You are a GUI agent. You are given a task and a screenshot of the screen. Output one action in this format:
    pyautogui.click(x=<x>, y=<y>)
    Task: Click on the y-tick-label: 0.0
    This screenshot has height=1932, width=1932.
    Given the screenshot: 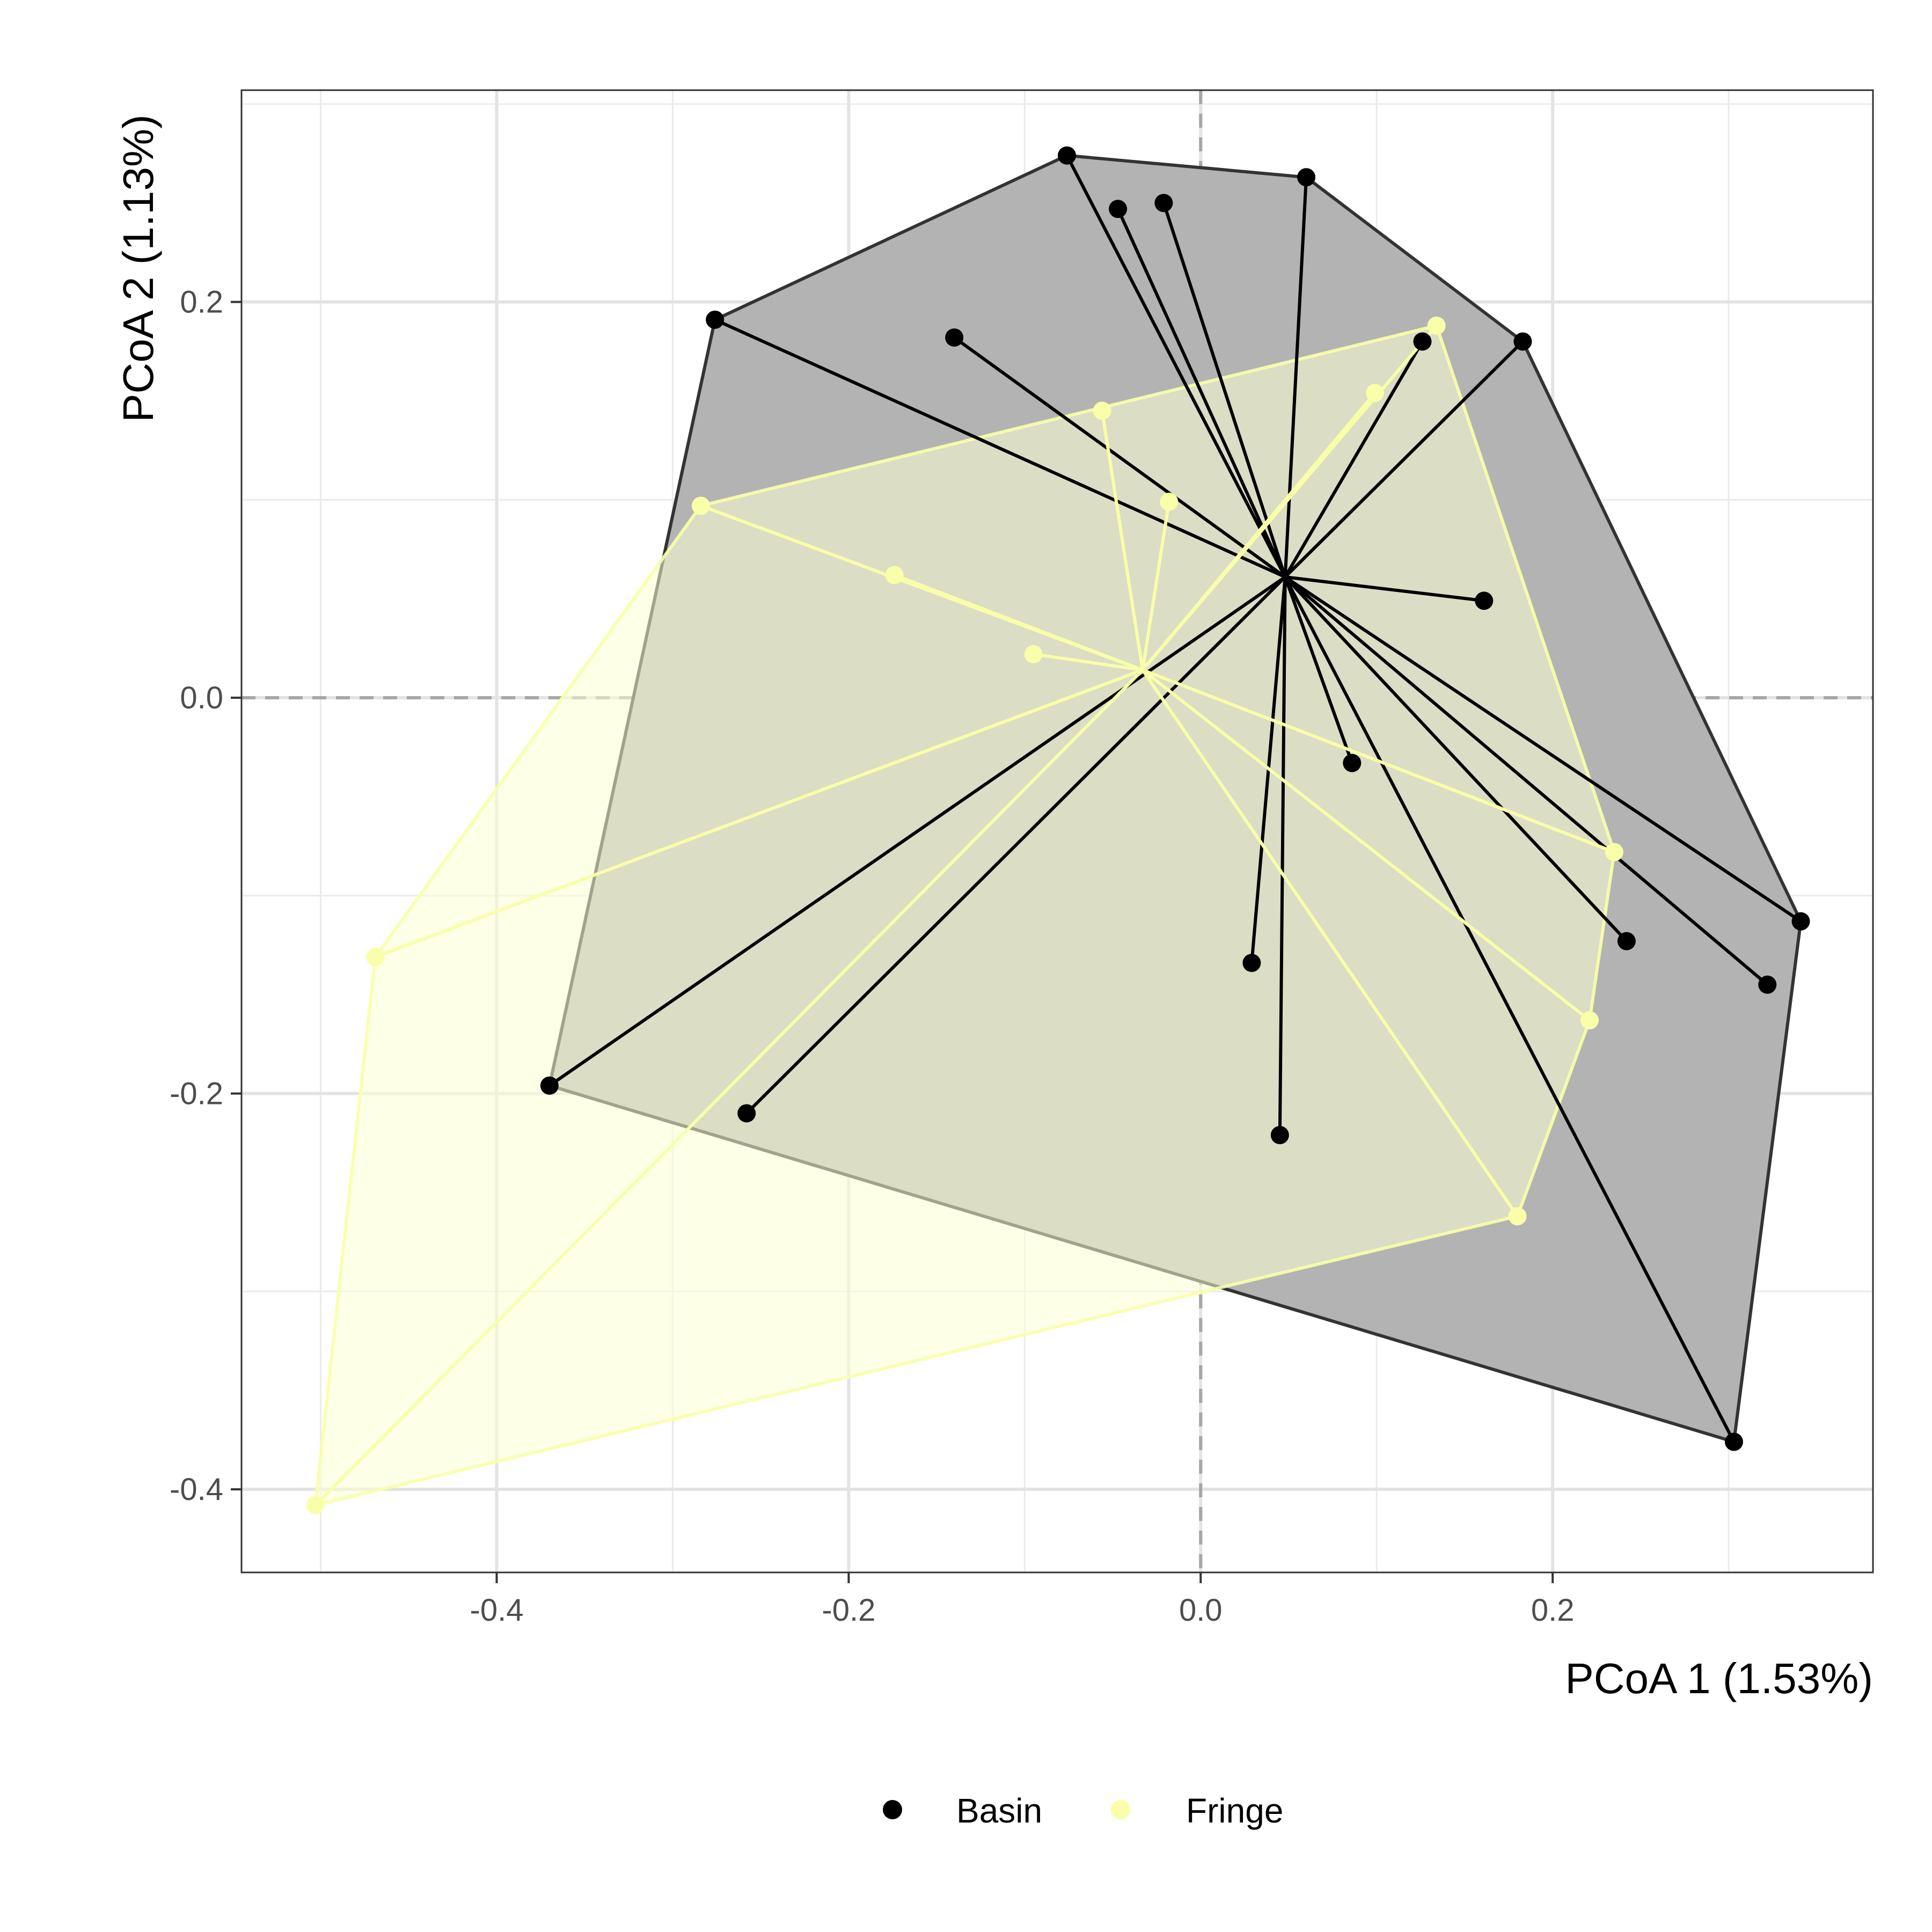 What is the action you would take?
    pyautogui.click(x=201, y=697)
    